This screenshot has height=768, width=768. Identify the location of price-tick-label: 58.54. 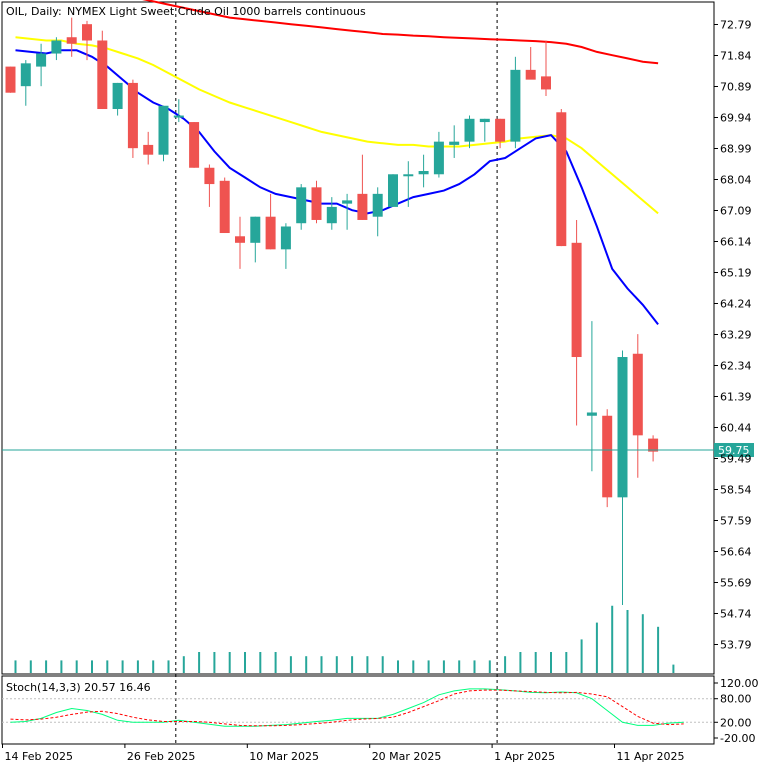
(736, 490).